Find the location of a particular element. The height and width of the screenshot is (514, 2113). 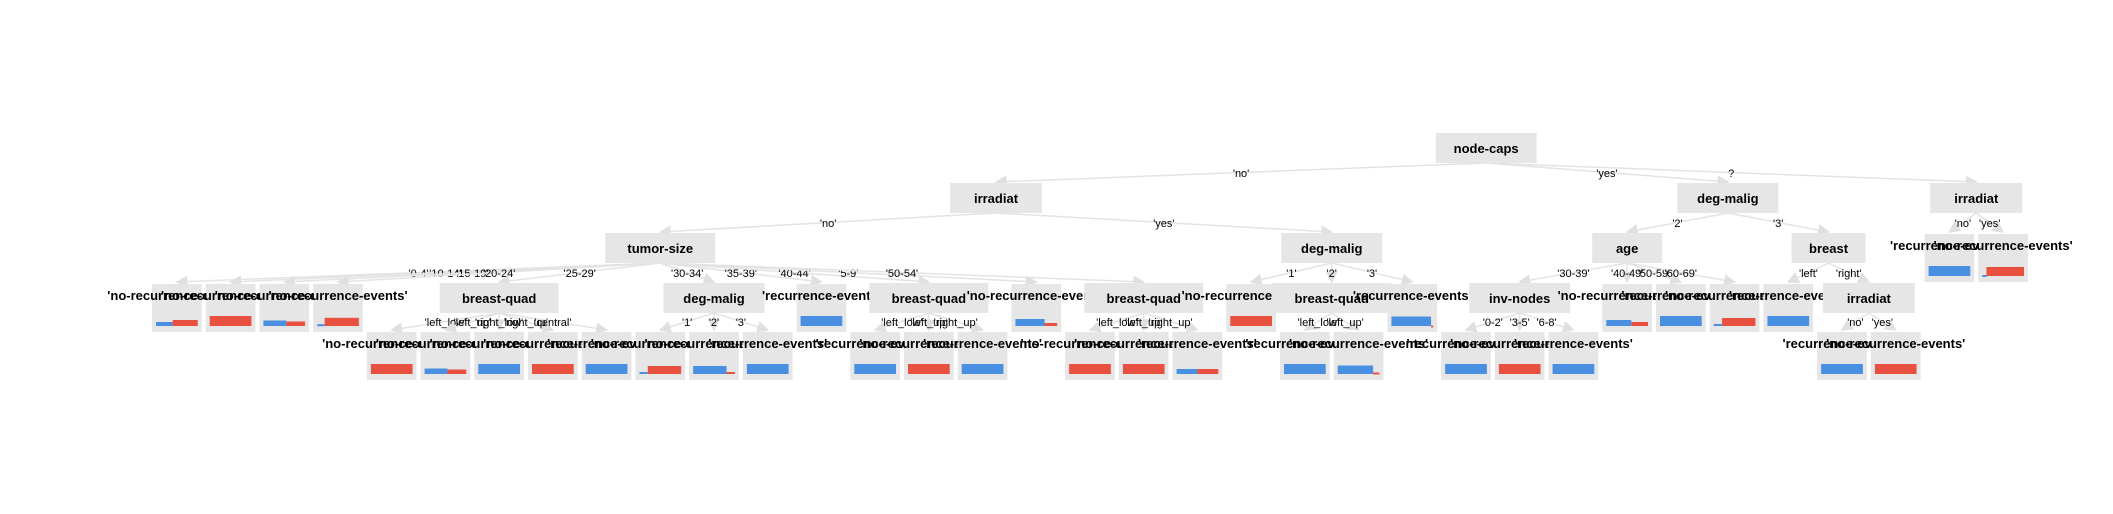

split-node: age is located at coordinates (1627, 248).